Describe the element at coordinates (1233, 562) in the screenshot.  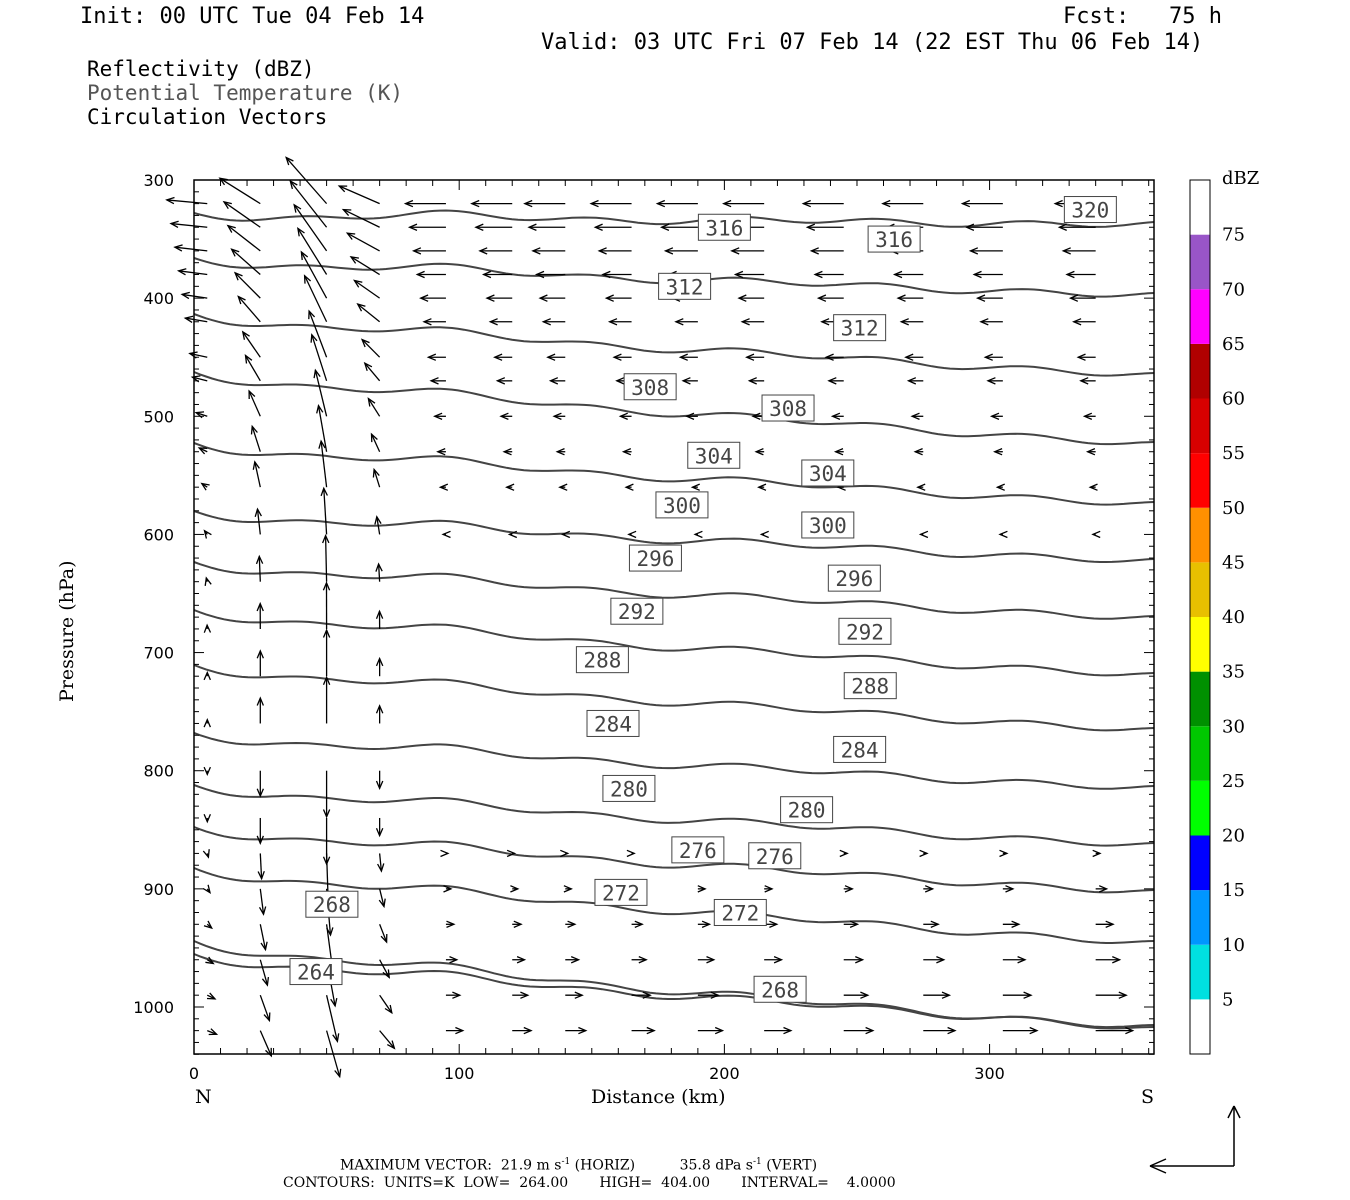
I see `colorbar-label-45: 45` at that location.